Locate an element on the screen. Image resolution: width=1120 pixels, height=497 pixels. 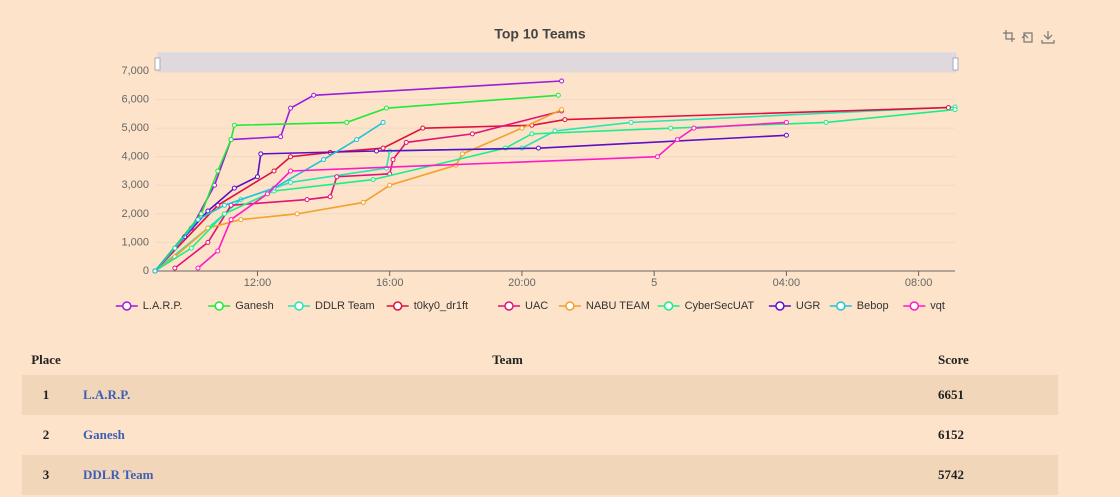
legend-label: L.A.R.P. is located at coordinates (163, 306).